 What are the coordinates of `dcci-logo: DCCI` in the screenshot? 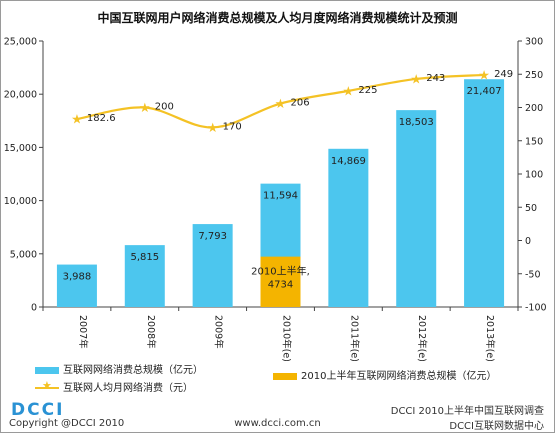 It's located at (37, 410).